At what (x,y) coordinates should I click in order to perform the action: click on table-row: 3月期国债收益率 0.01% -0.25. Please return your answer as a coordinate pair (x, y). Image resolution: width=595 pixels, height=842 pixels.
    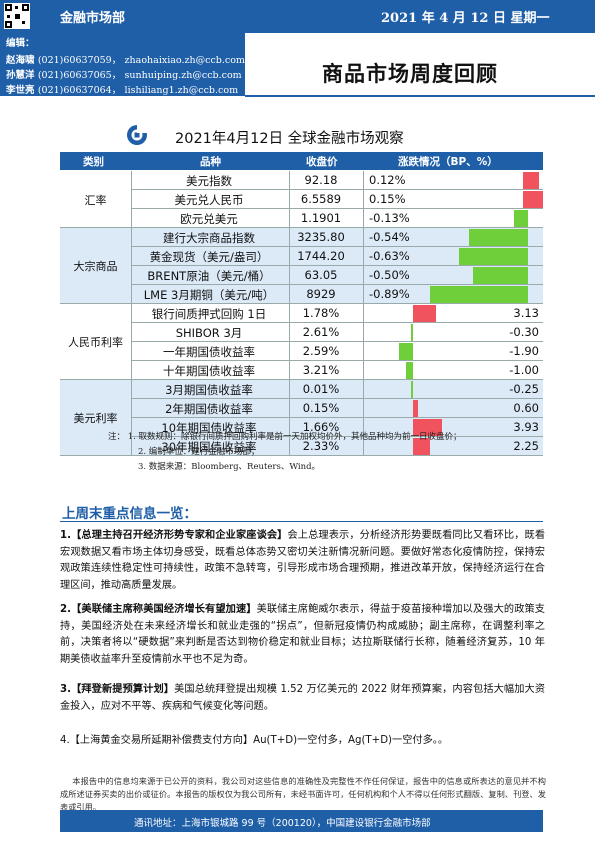
    Looking at the image, I should click on (337, 389).